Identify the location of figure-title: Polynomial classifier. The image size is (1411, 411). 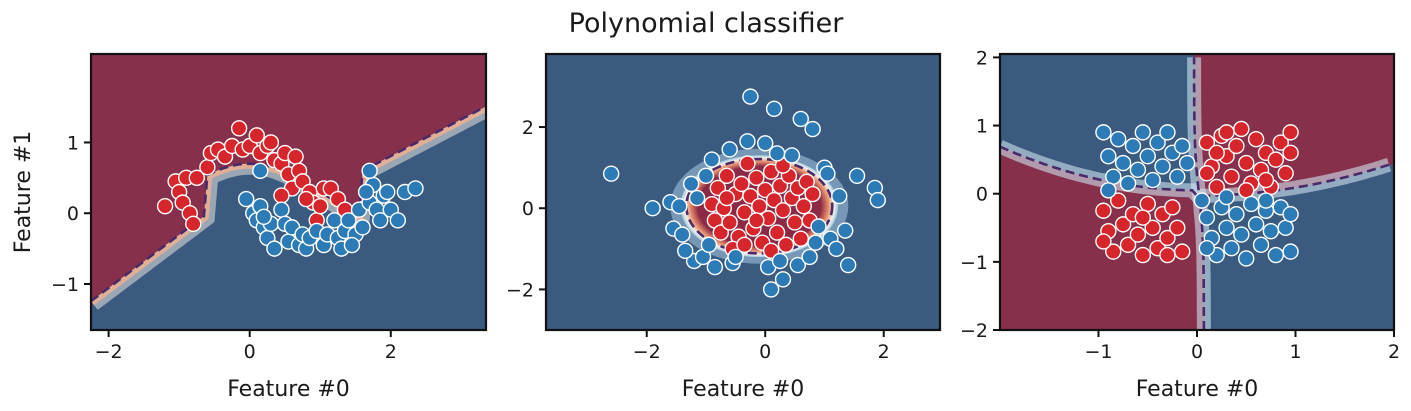
(707, 23).